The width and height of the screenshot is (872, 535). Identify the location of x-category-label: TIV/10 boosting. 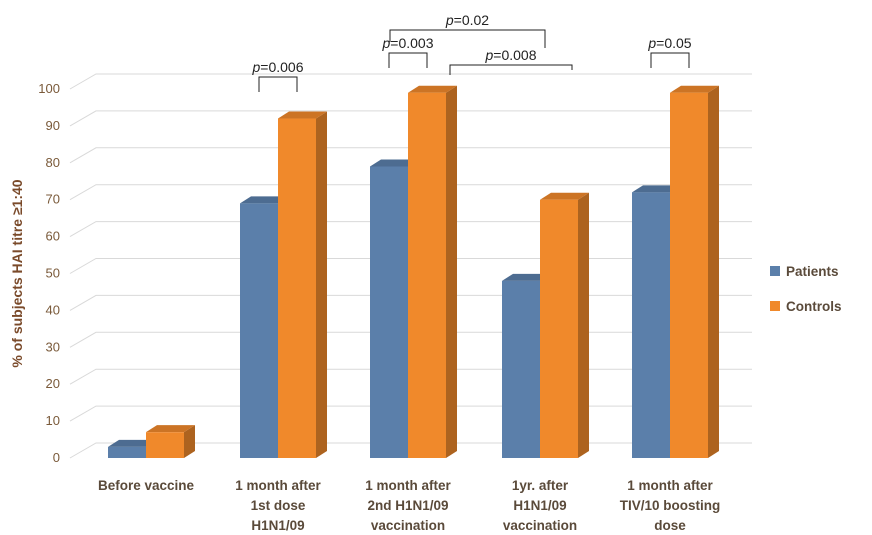
(670, 505).